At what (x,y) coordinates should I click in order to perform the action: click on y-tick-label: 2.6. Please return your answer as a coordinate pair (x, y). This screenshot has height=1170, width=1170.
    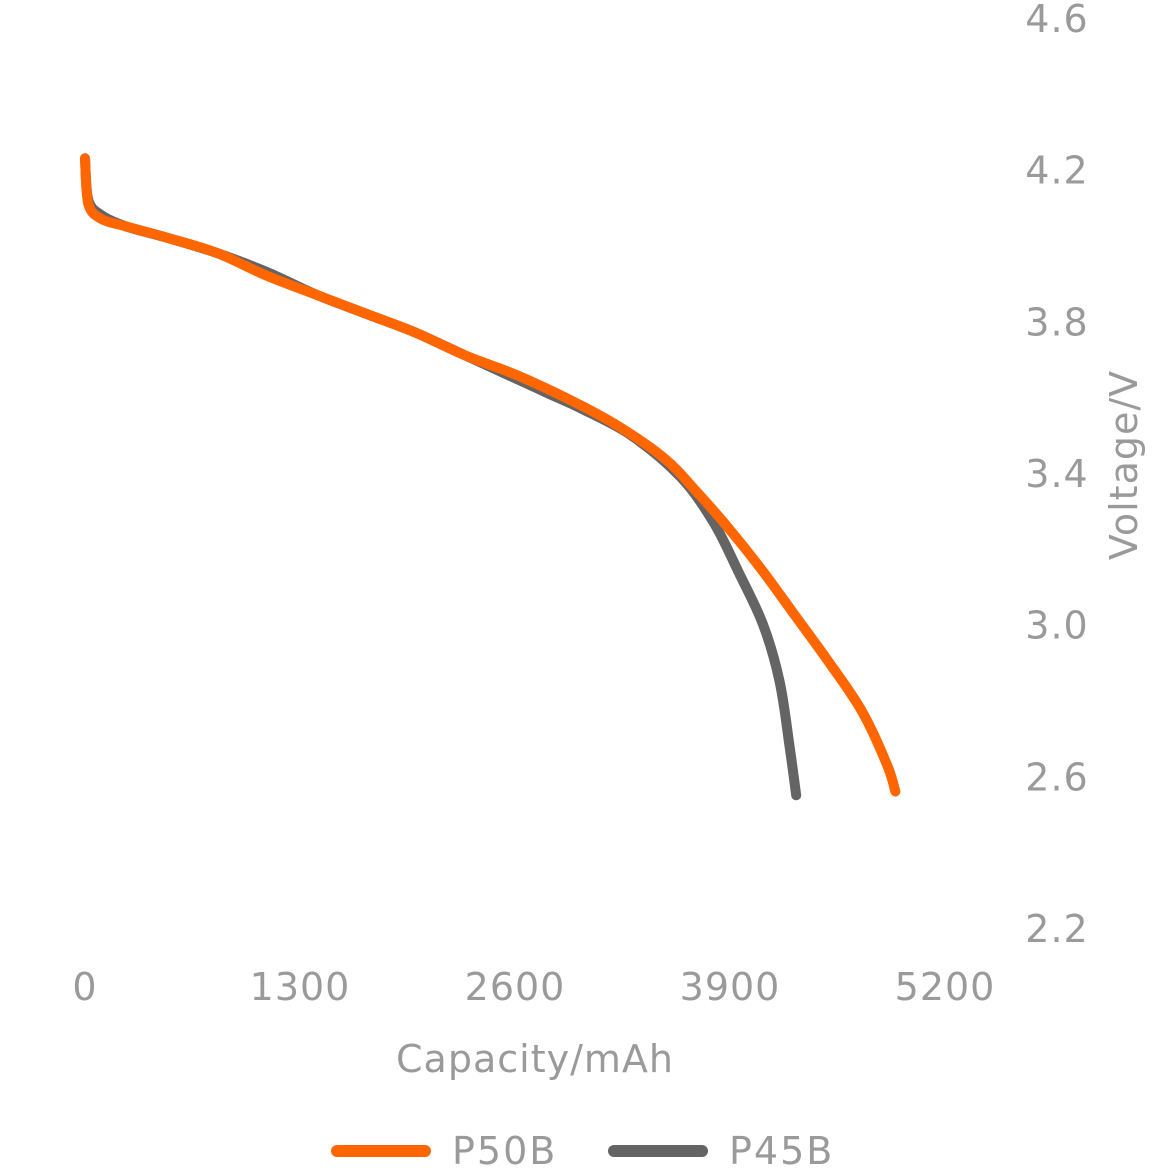
    Looking at the image, I should click on (1056, 777).